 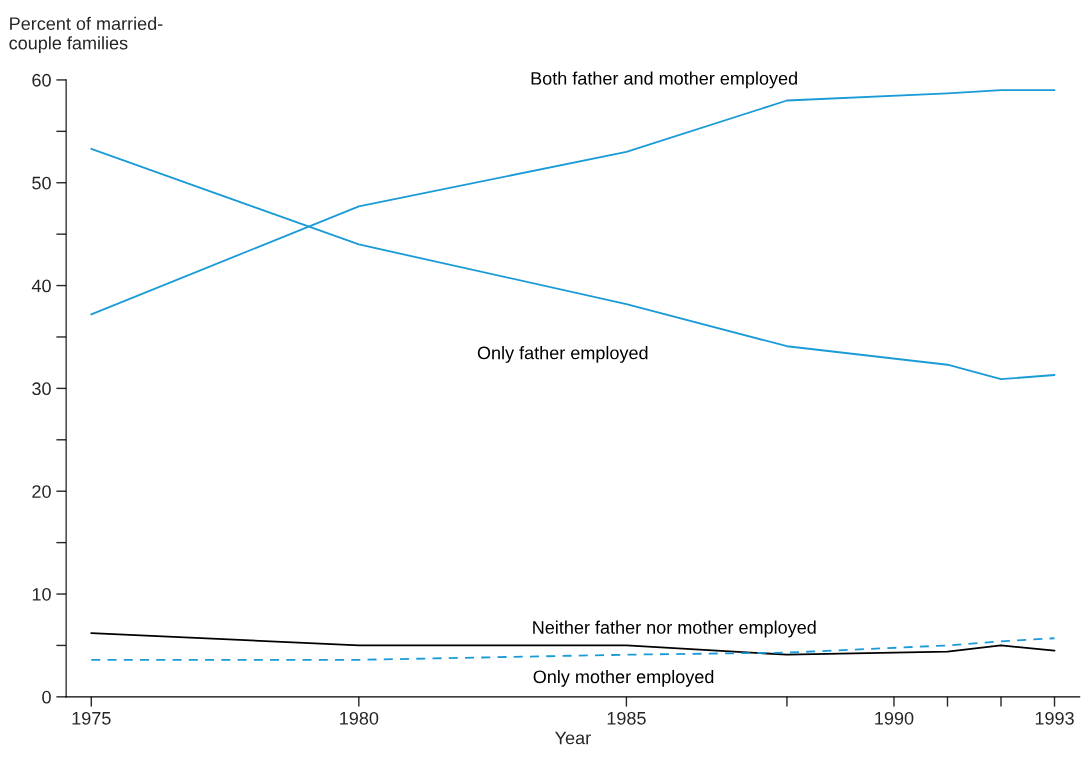 What do you see at coordinates (41, 389) in the screenshot?
I see `y-tick-label: 30` at bounding box center [41, 389].